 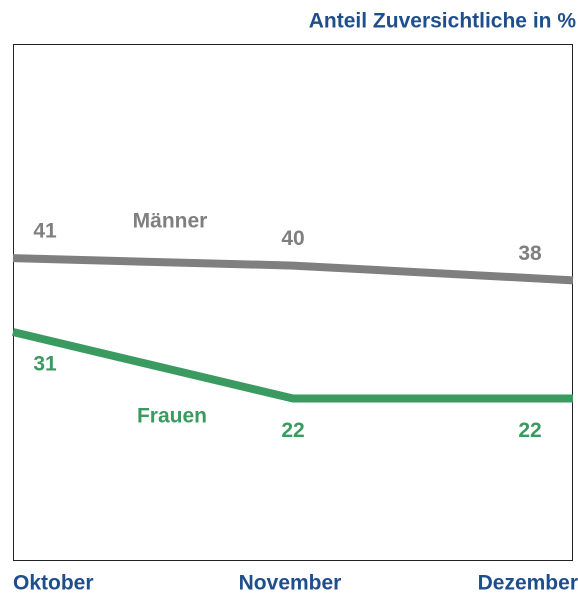 I want to click on series-label: Frauen, so click(x=172, y=416).